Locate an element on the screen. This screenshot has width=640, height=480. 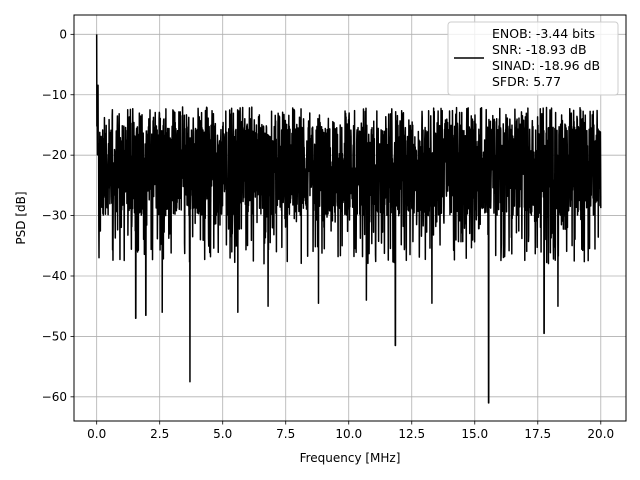
y-tick-label: −10 is located at coordinates (54, 95).